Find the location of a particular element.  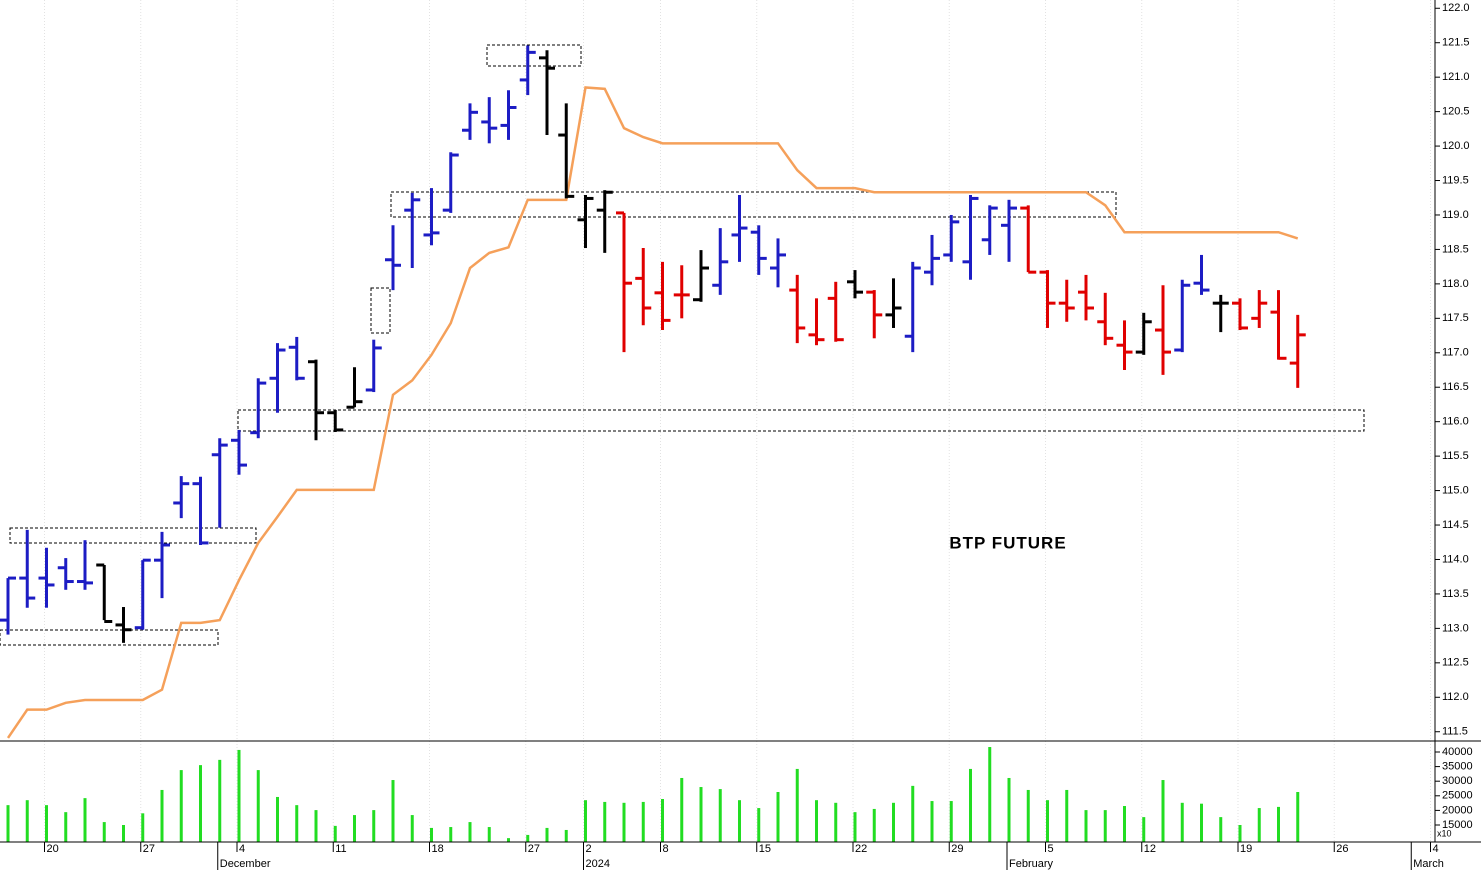

volume-tick-label: 20000 is located at coordinates (1457, 810).